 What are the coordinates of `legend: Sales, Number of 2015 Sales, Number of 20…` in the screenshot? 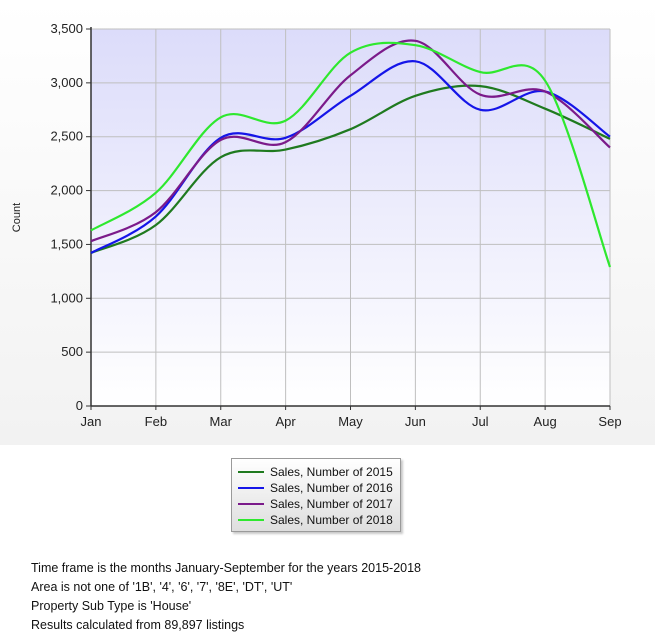 It's located at (316, 495).